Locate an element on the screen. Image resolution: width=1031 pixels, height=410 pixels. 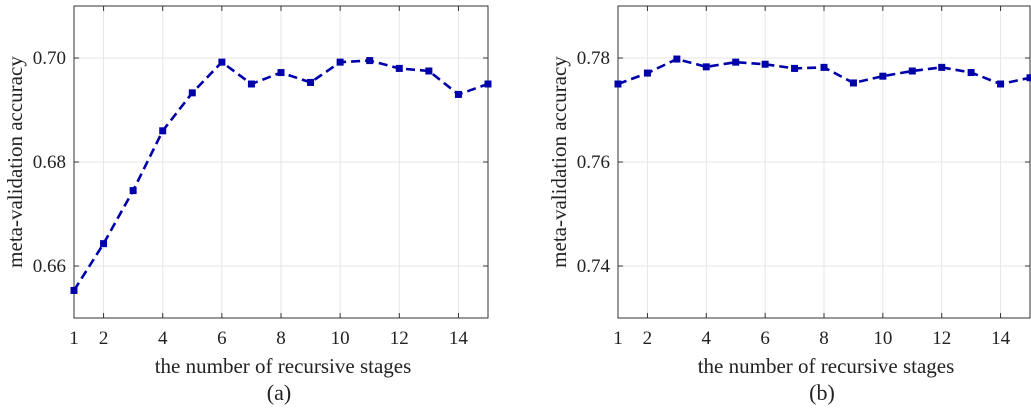
y-tick-label: 0.66 is located at coordinates (49, 266).